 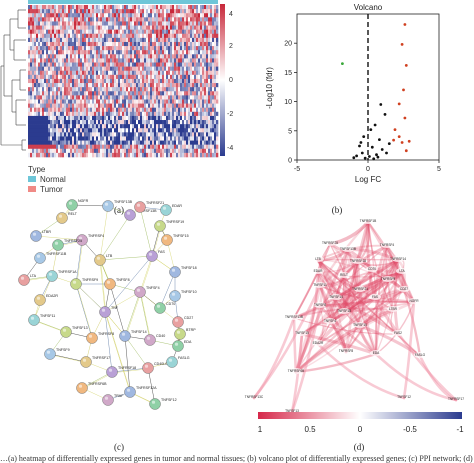 I want to click on ppi-node-label: CD70, so click(x=170, y=304).